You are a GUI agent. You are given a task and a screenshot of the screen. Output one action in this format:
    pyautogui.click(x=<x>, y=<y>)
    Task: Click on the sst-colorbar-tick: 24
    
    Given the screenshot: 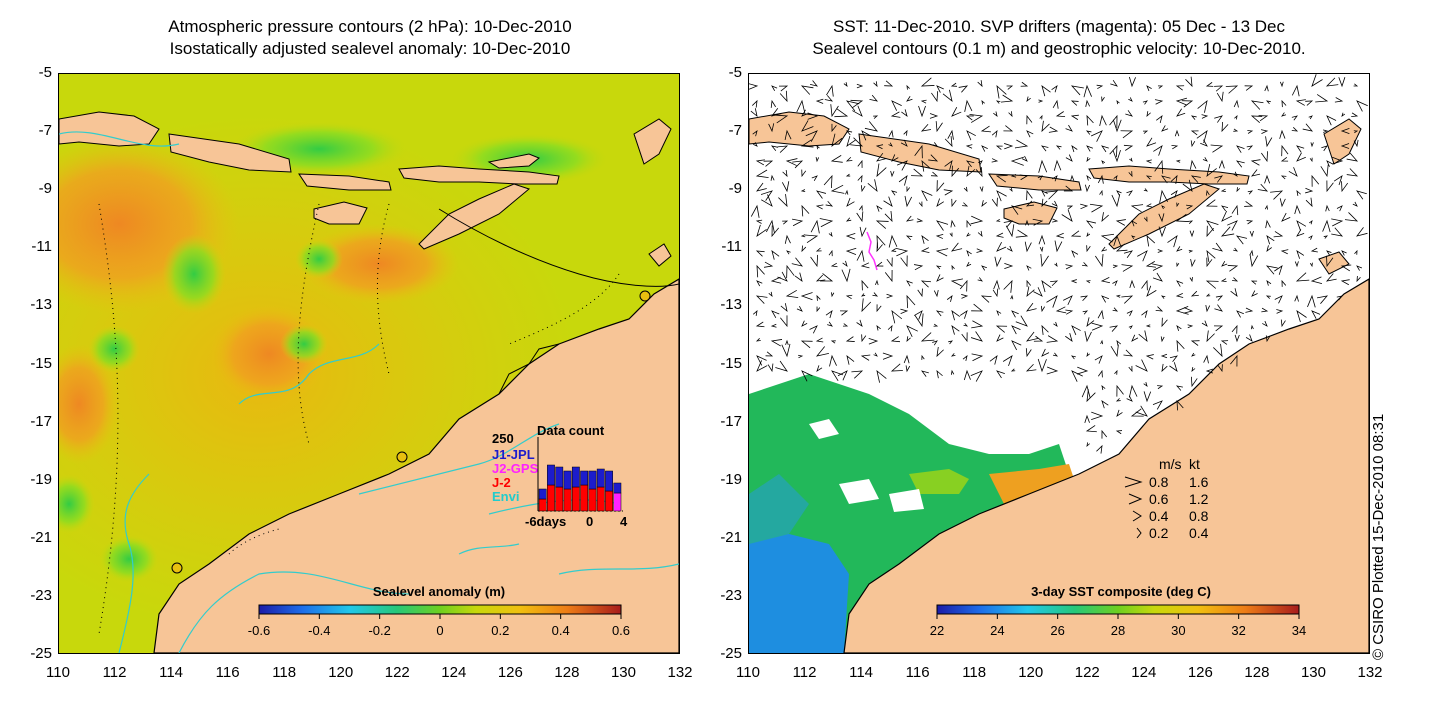 What is the action you would take?
    pyautogui.click(x=997, y=630)
    